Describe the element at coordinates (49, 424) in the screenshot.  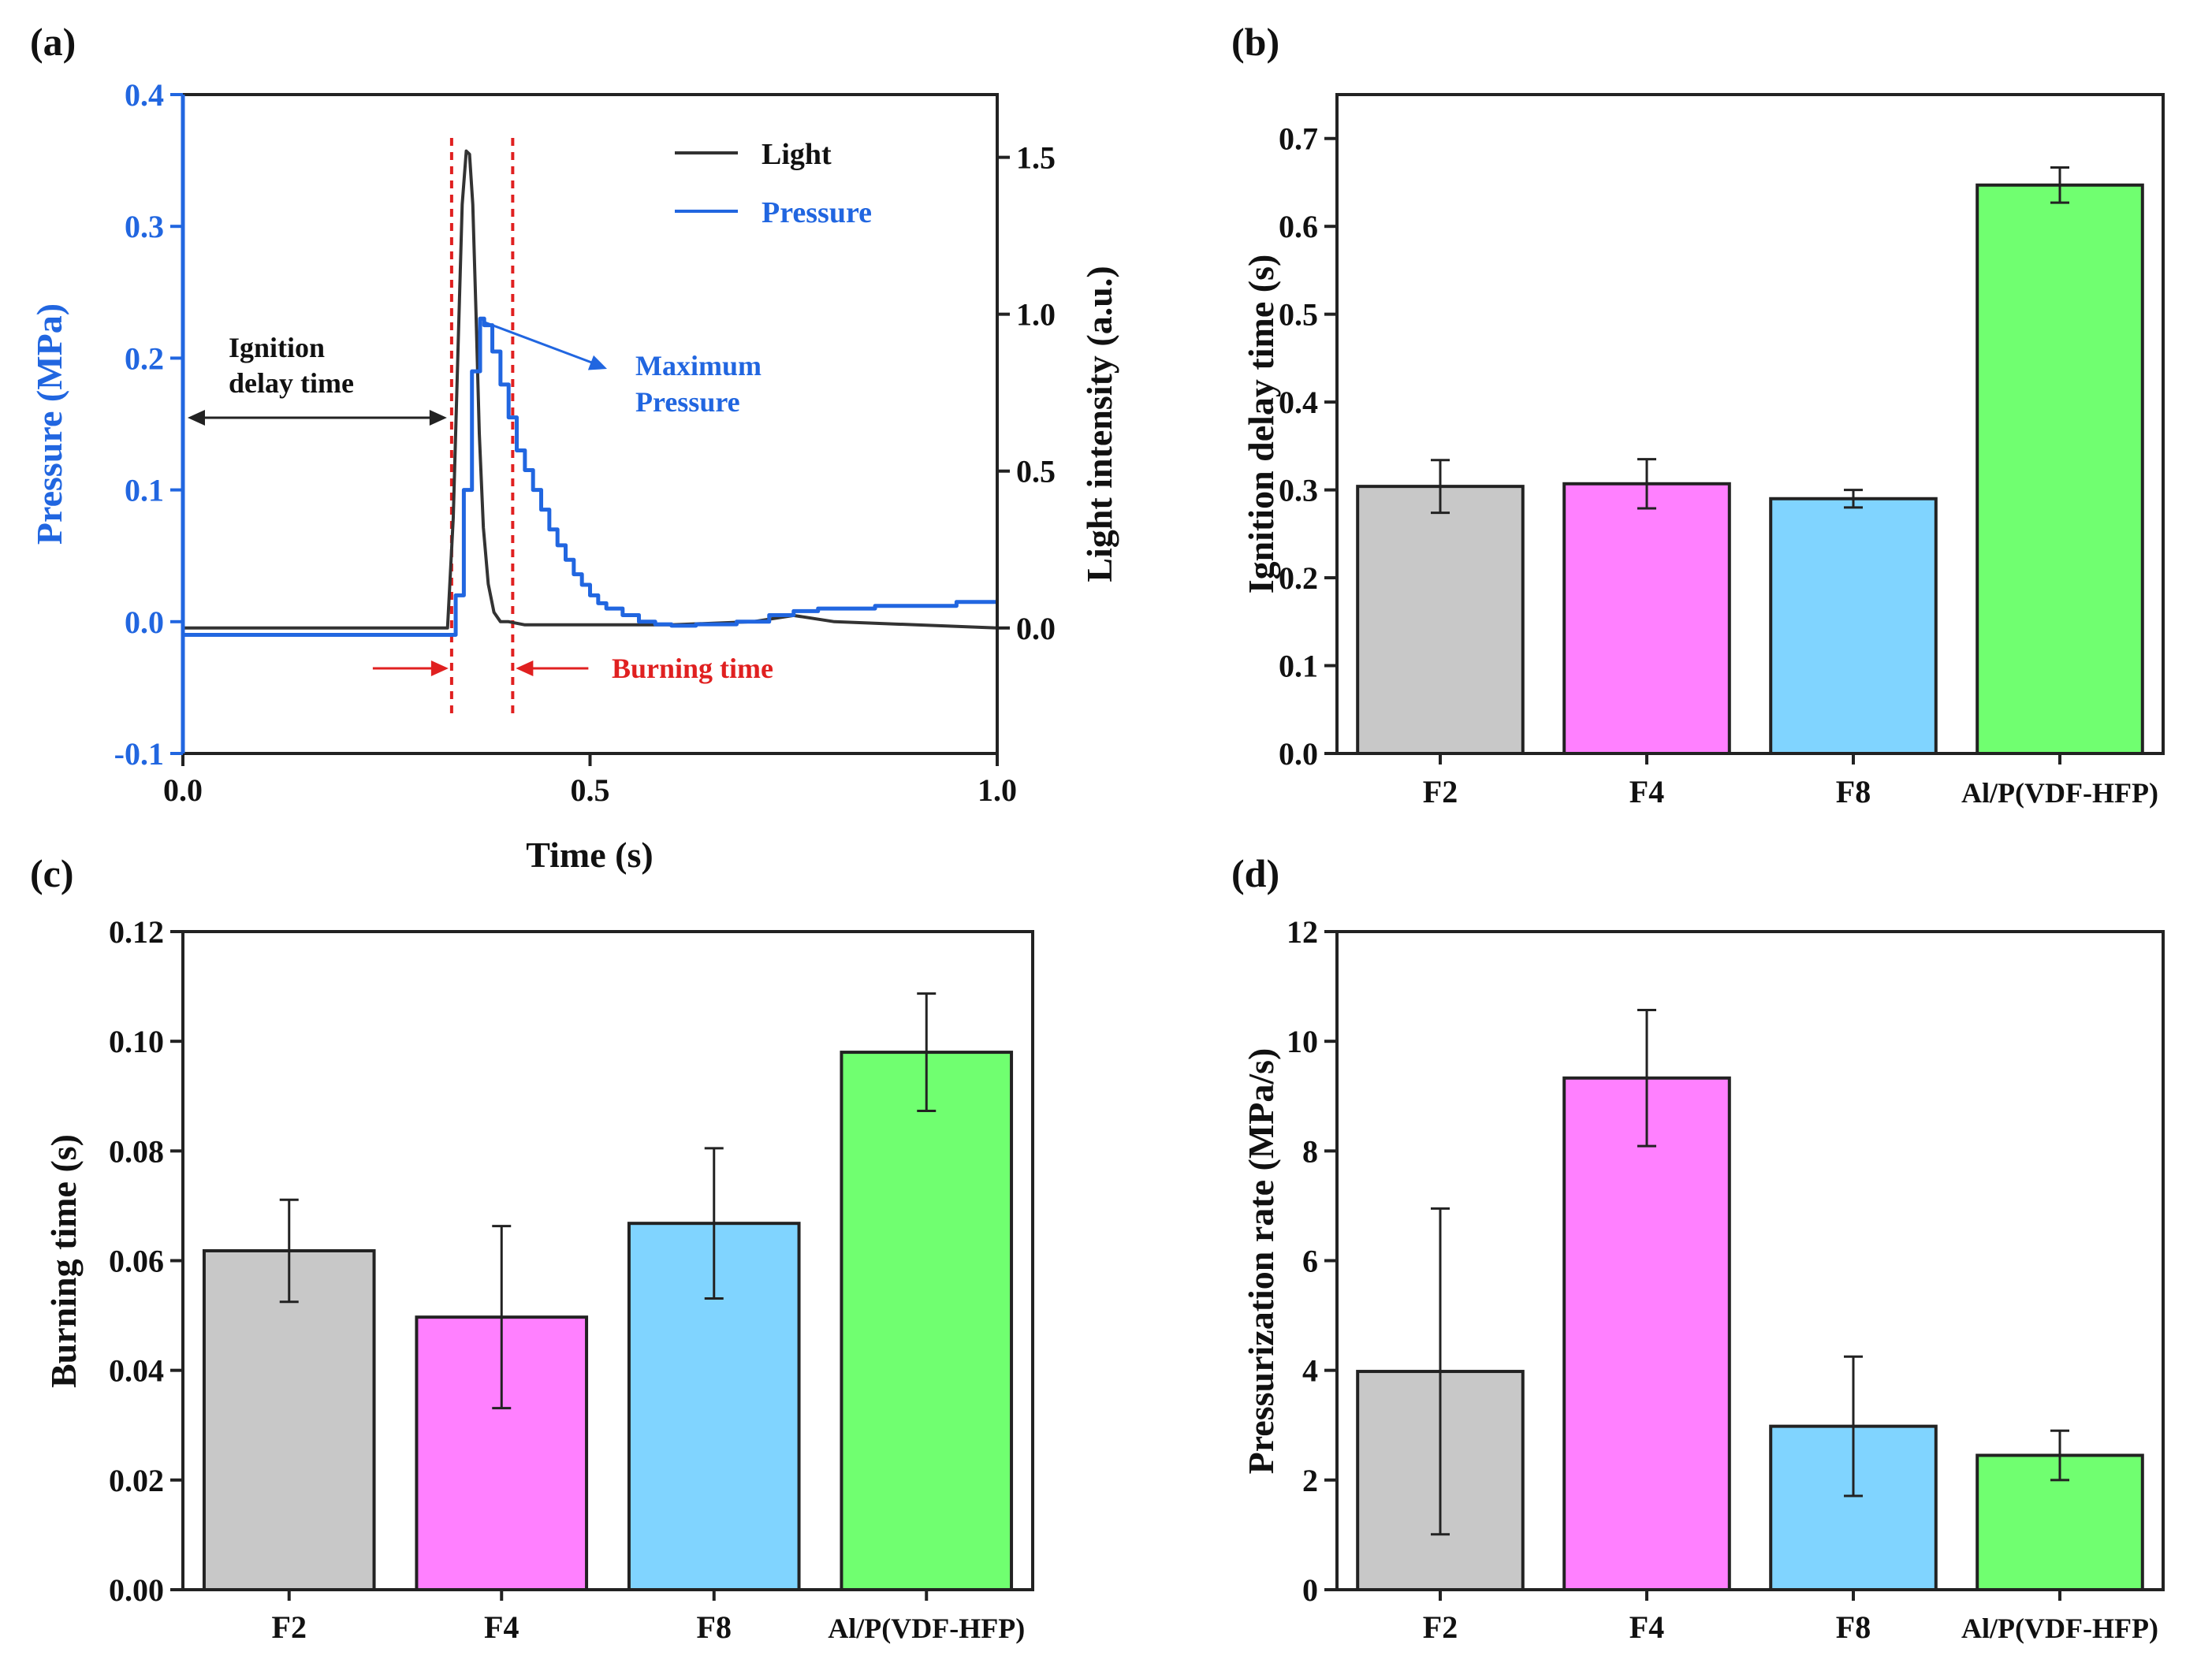
I see `a-ylabel-left: Pressure (MPa)` at that location.